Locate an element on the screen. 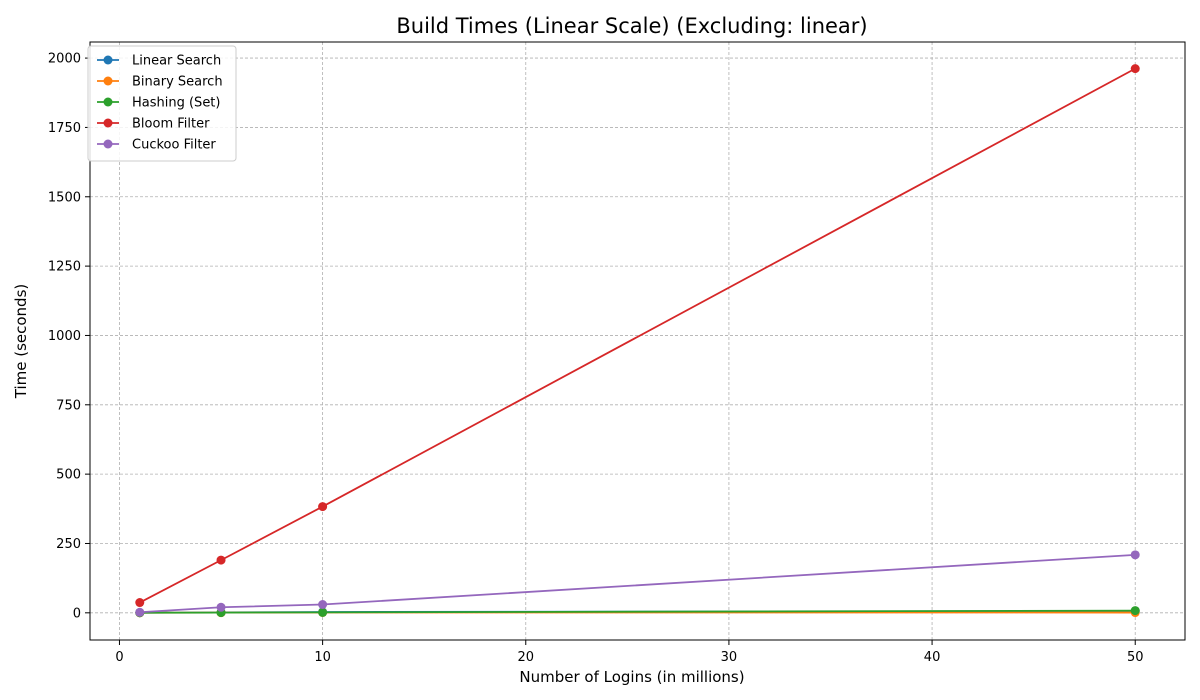  x-axis-ticks: 0 10 20 30 40 50 is located at coordinates (629, 652).